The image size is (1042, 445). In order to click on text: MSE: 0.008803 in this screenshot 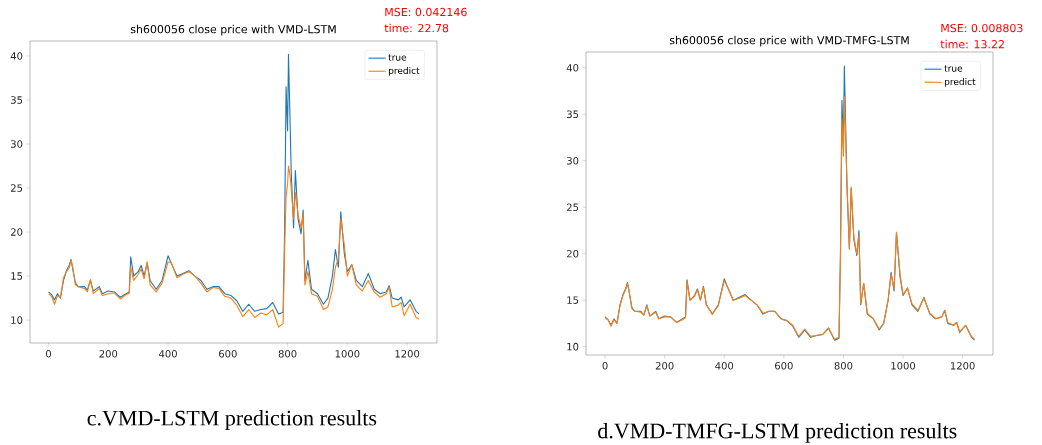, I will do `click(982, 28)`.